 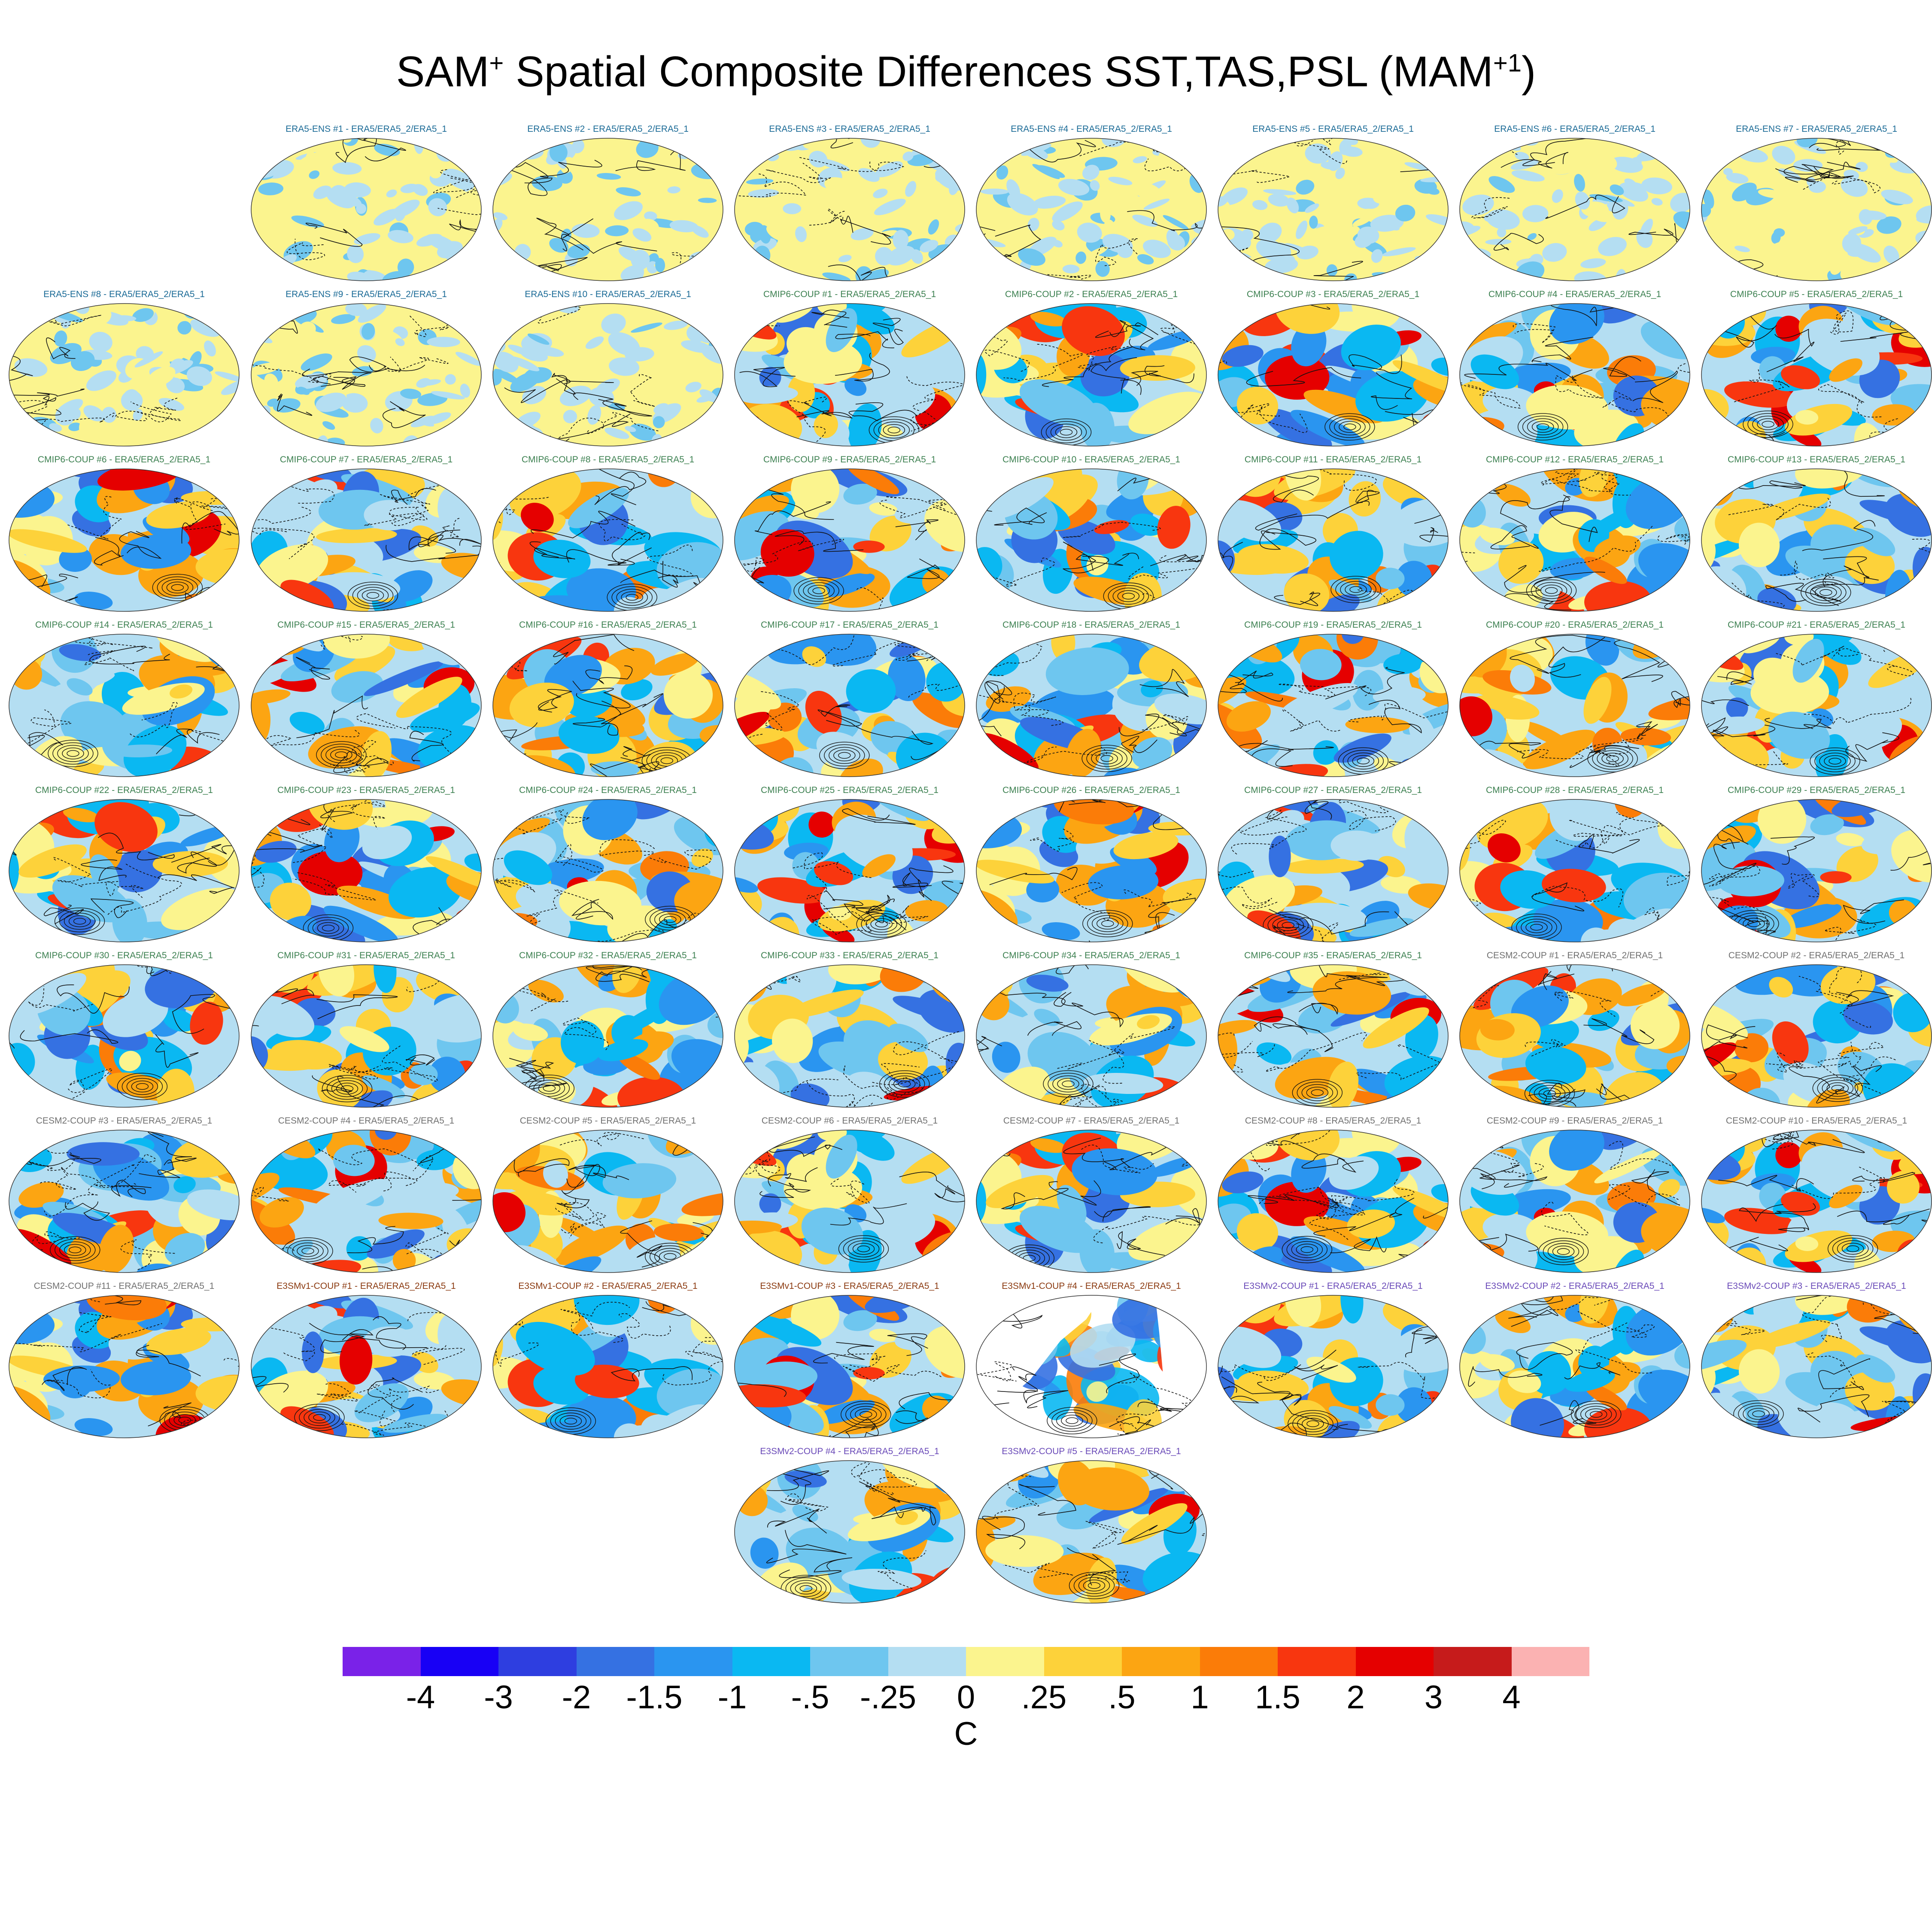 I want to click on panel-title: CESM2-COUP #4 - ERA5/ERA5_2/ERA5_1, so click(x=366, y=1121).